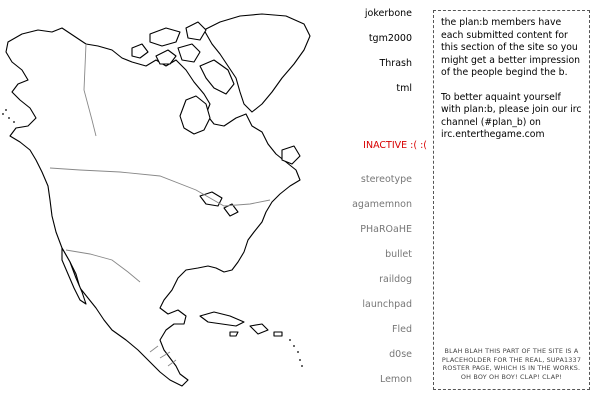 The width and height of the screenshot is (600, 400). What do you see at coordinates (74, 276) in the screenshot?
I see `baja-california` at bounding box center [74, 276].